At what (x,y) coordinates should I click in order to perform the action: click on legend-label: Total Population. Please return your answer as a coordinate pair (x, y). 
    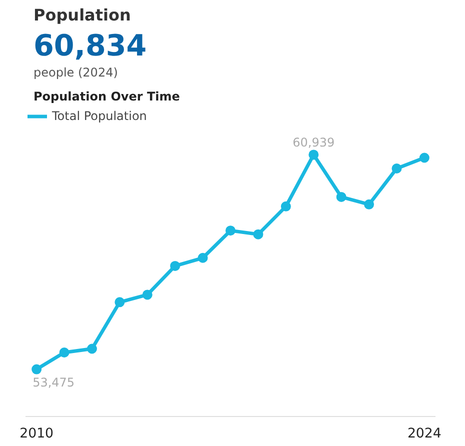
    Looking at the image, I should click on (99, 116).